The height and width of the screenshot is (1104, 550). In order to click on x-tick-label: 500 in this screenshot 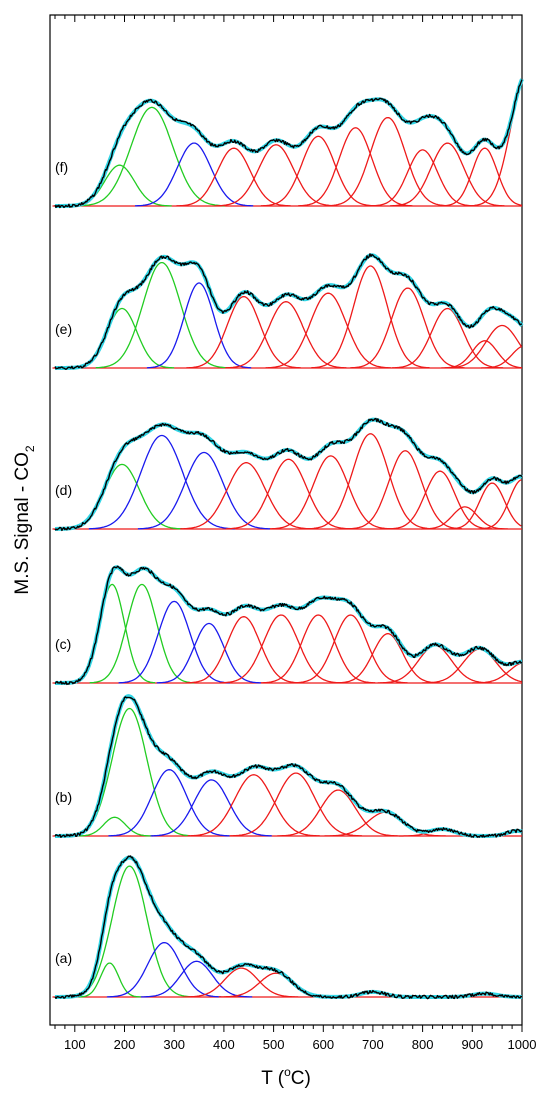, I will do `click(274, 1044)`.